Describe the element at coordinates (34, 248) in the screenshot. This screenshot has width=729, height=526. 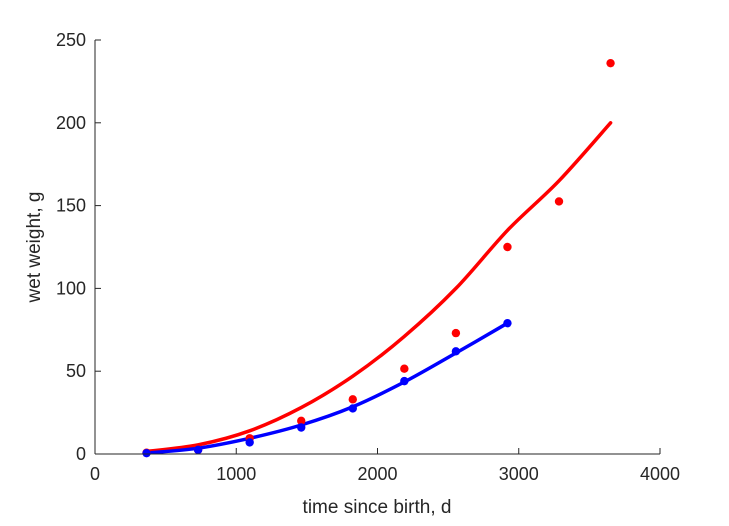
I see `y-axis-label: wet weight, g` at that location.